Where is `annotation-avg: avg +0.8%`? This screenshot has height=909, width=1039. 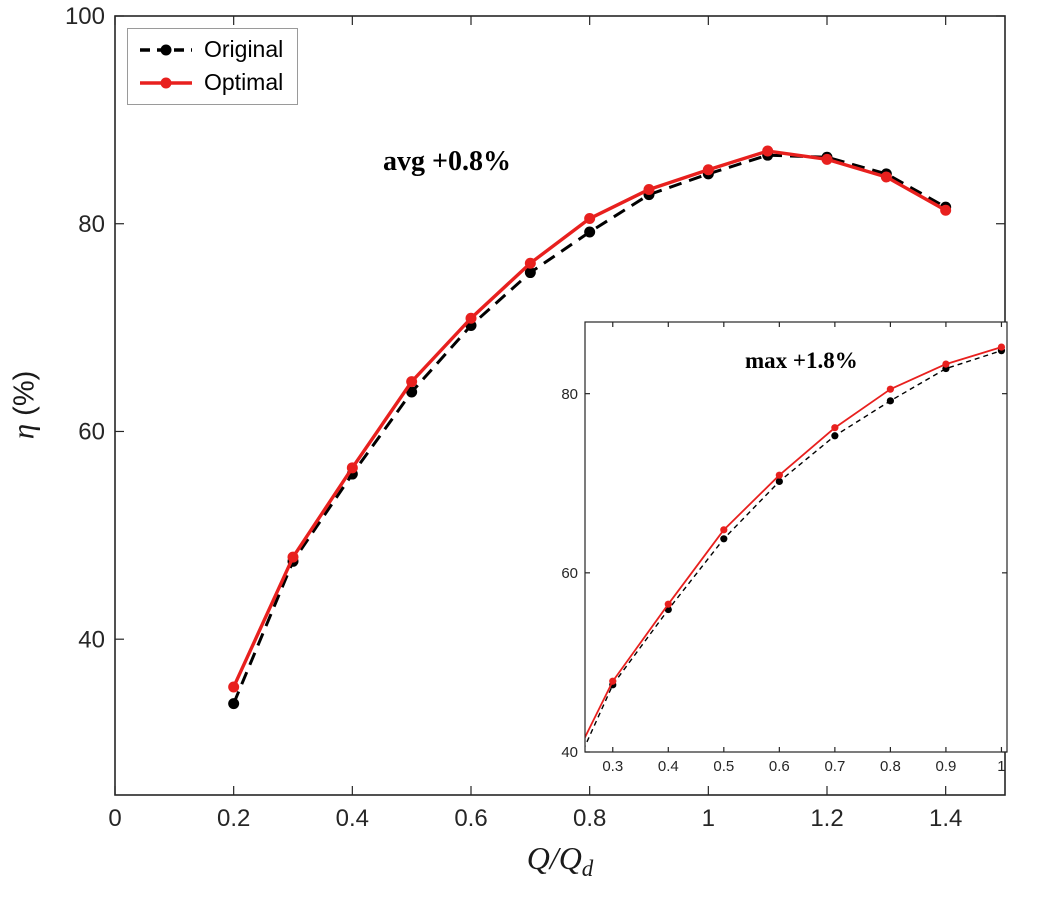
annotation-avg: avg +0.8% is located at coordinates (447, 161).